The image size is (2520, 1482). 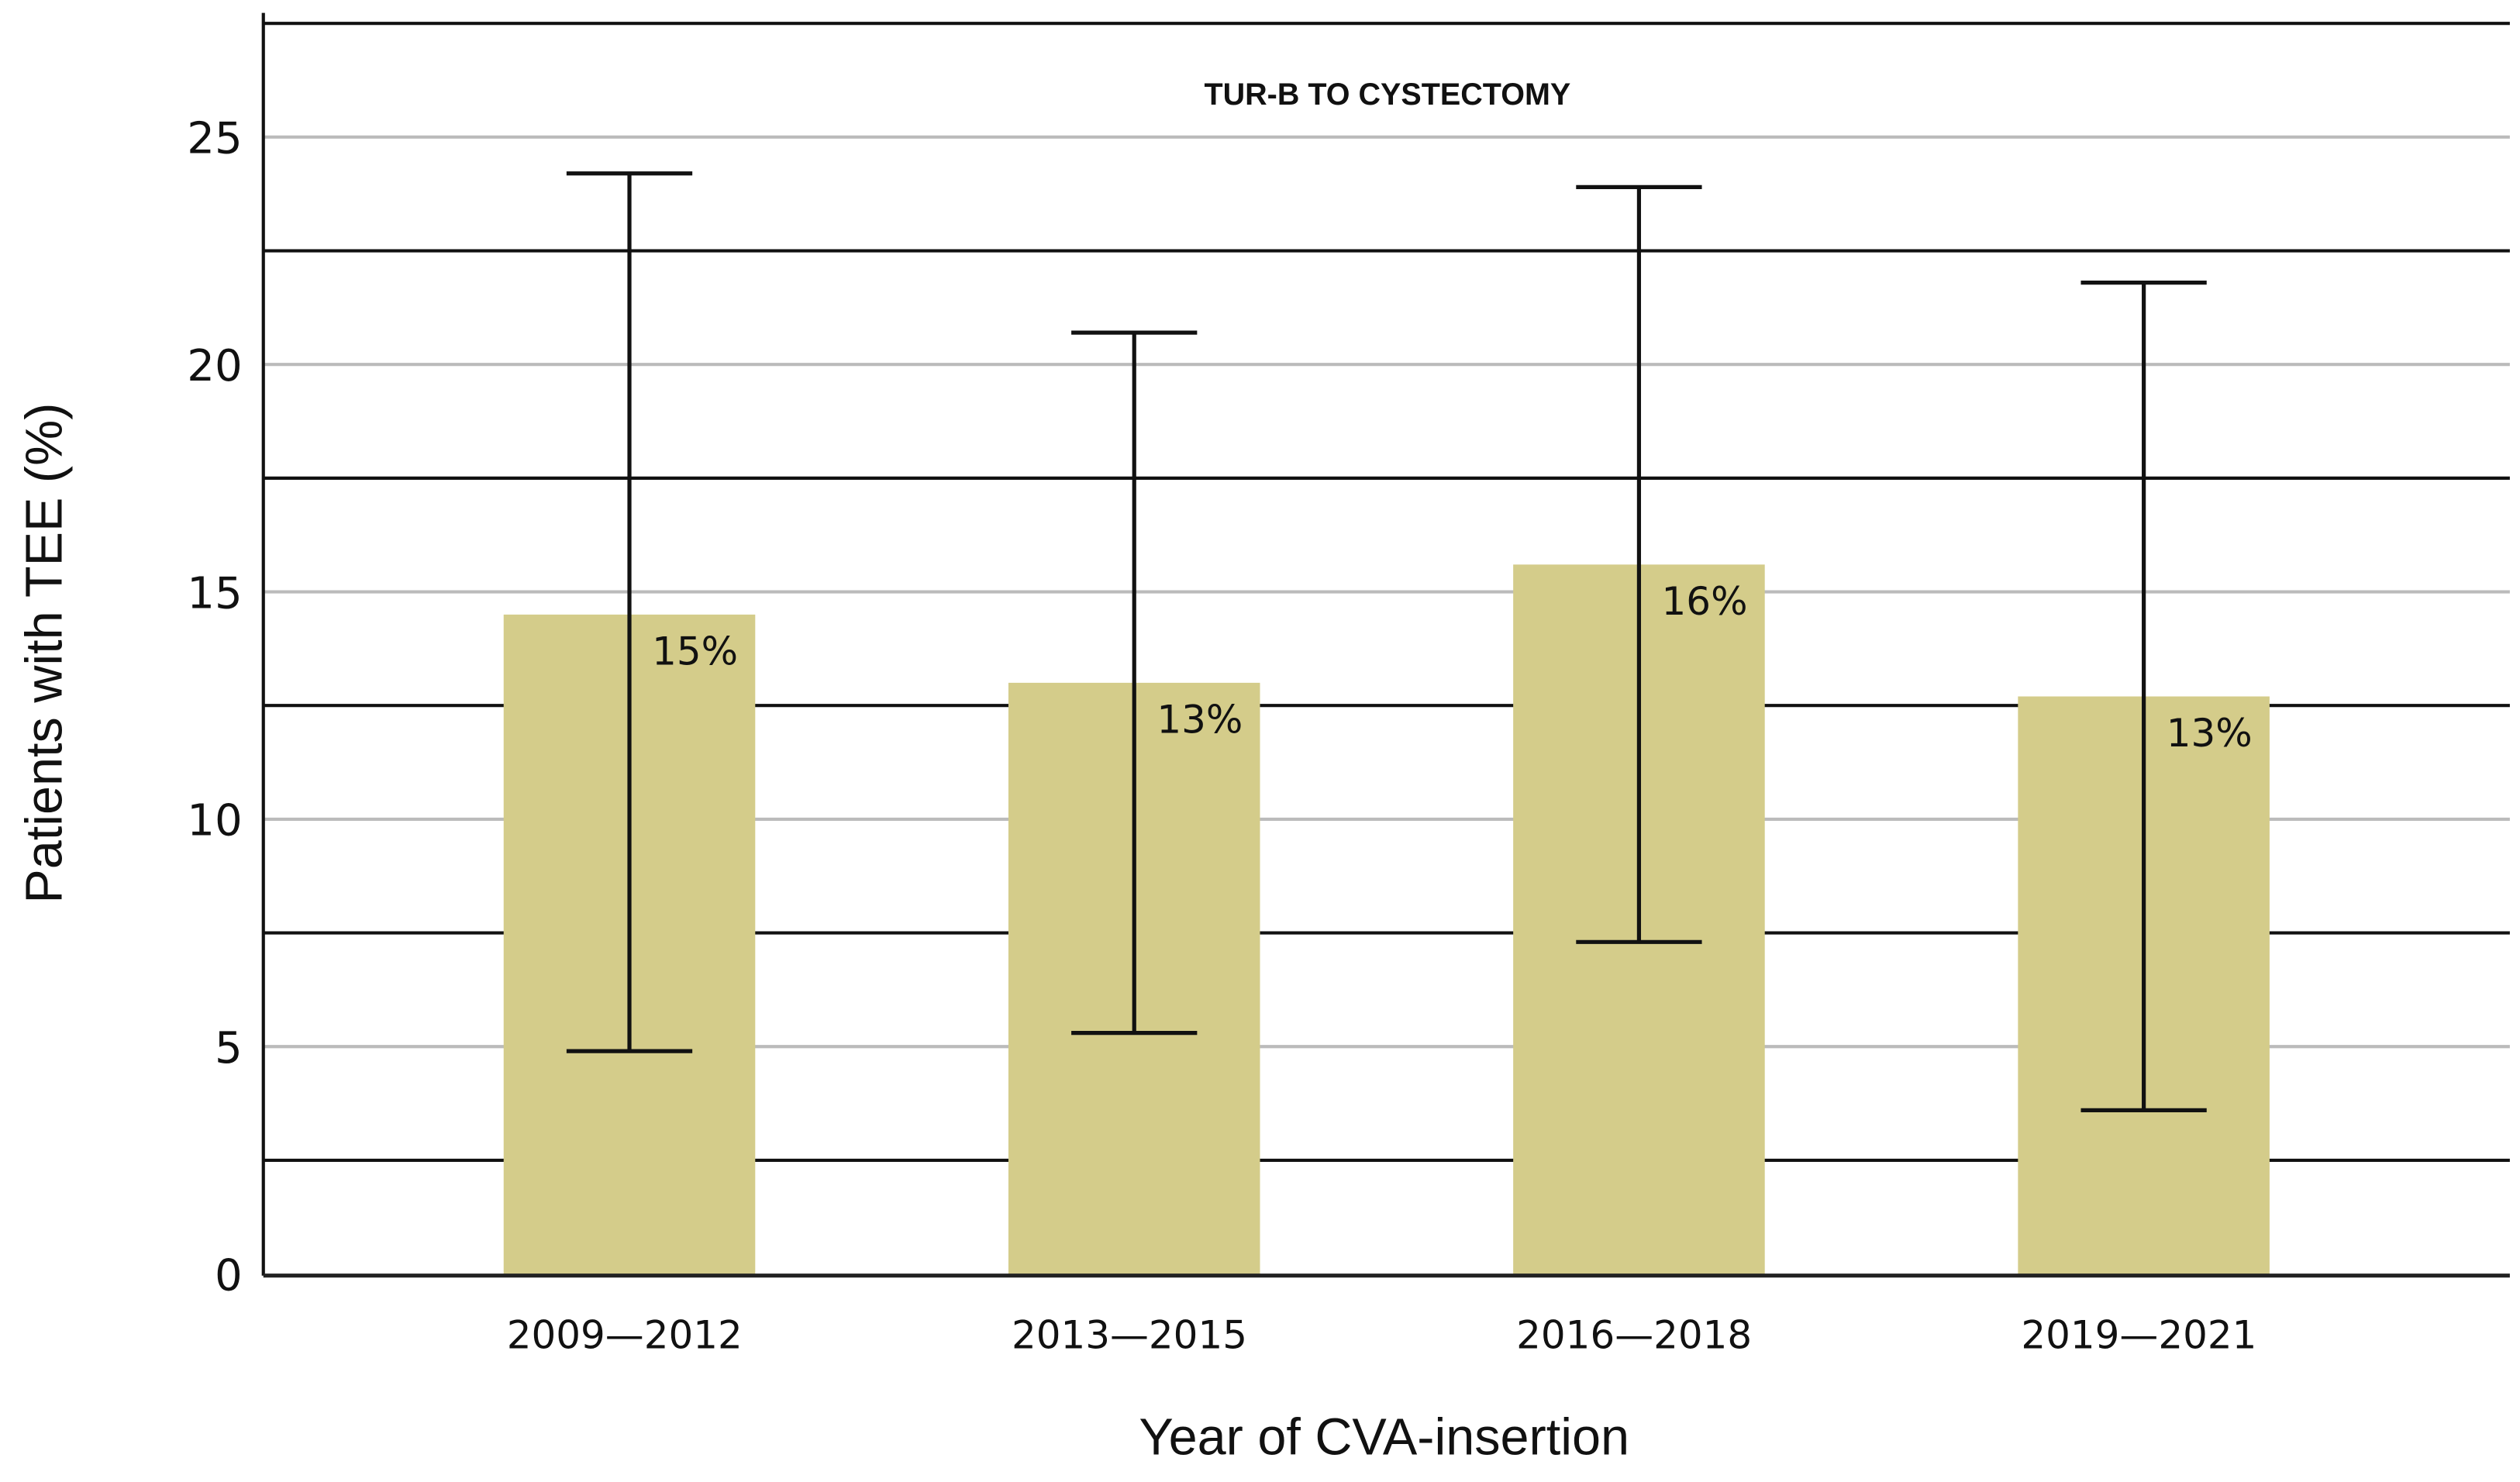 What do you see at coordinates (1384, 1437) in the screenshot?
I see `x-axis-label: Year of CVA-insertion` at bounding box center [1384, 1437].